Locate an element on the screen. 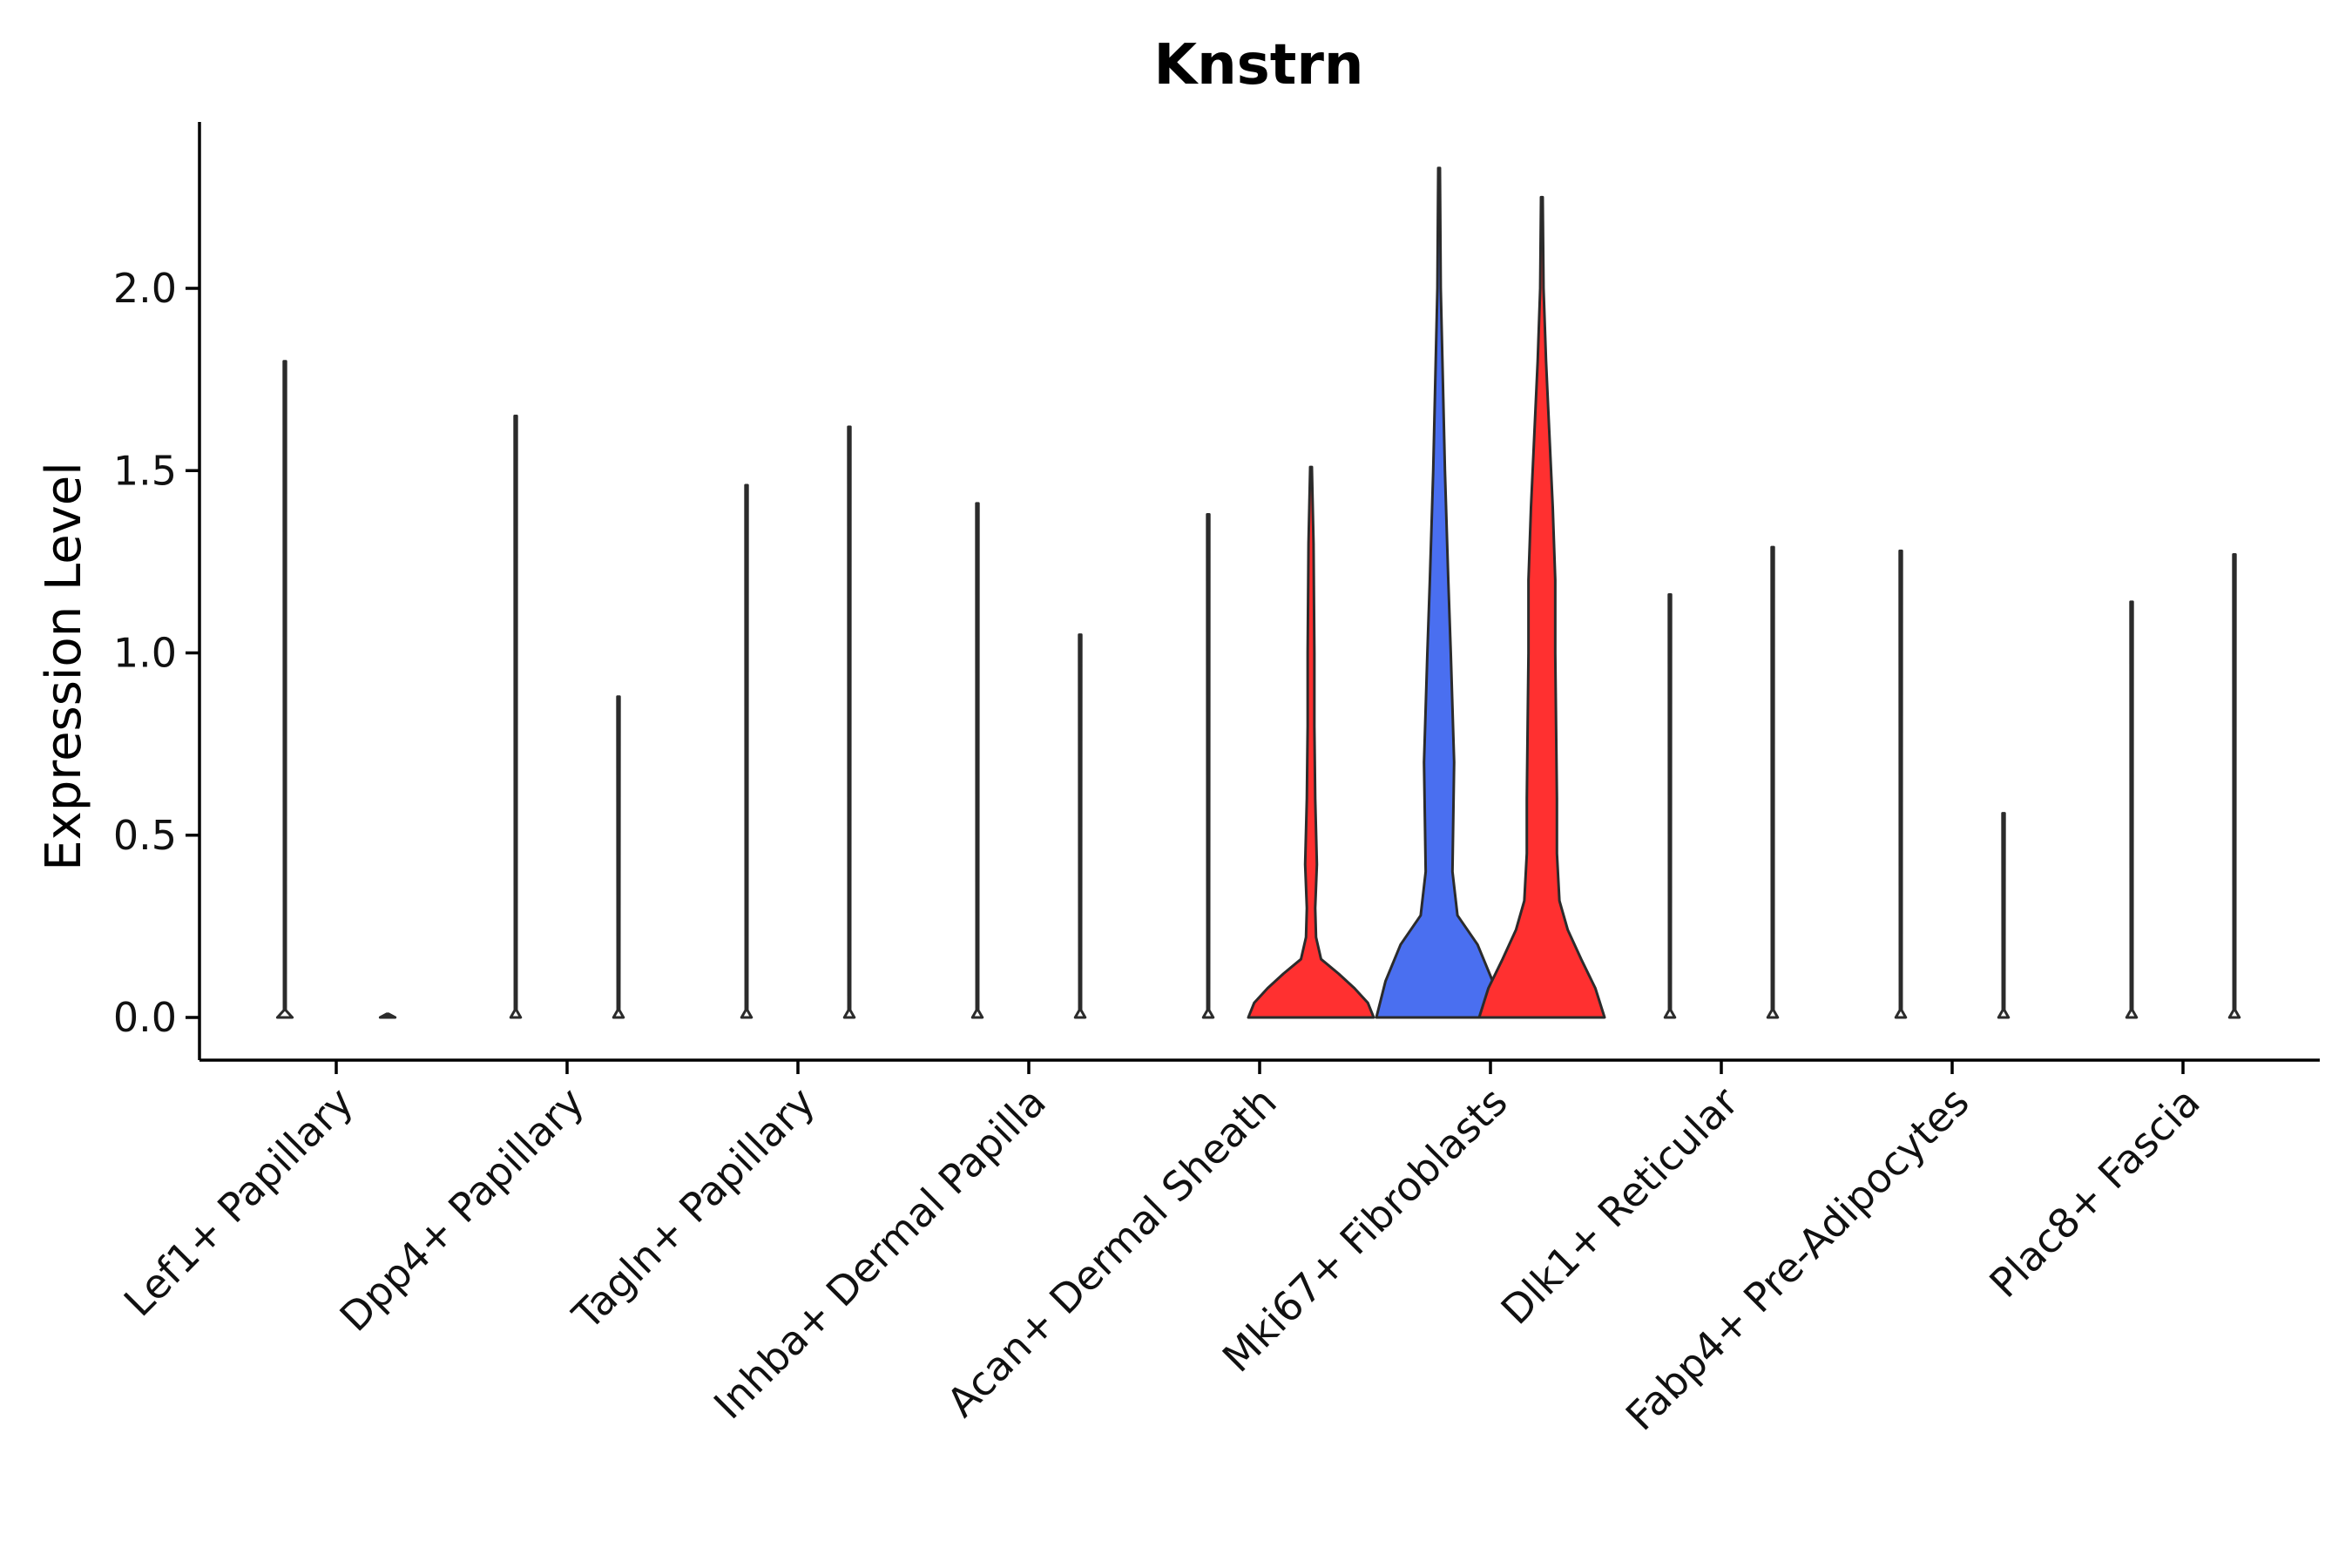 The image size is (2352, 1568). category-label: Dpp4+ Papillary is located at coordinates (462, 1209).